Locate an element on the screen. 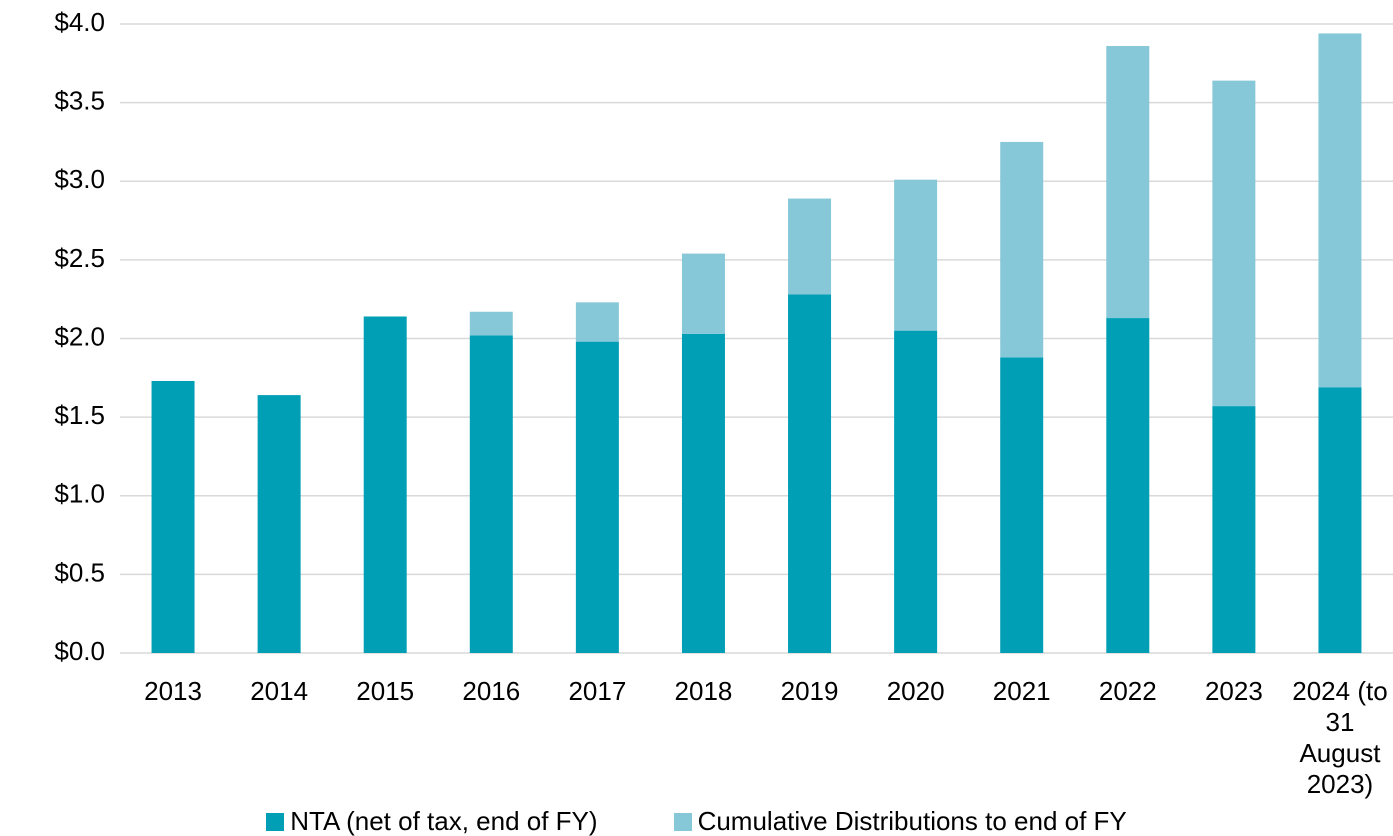  legend-item: Cumulative Distributions to end of FY is located at coordinates (900, 821).